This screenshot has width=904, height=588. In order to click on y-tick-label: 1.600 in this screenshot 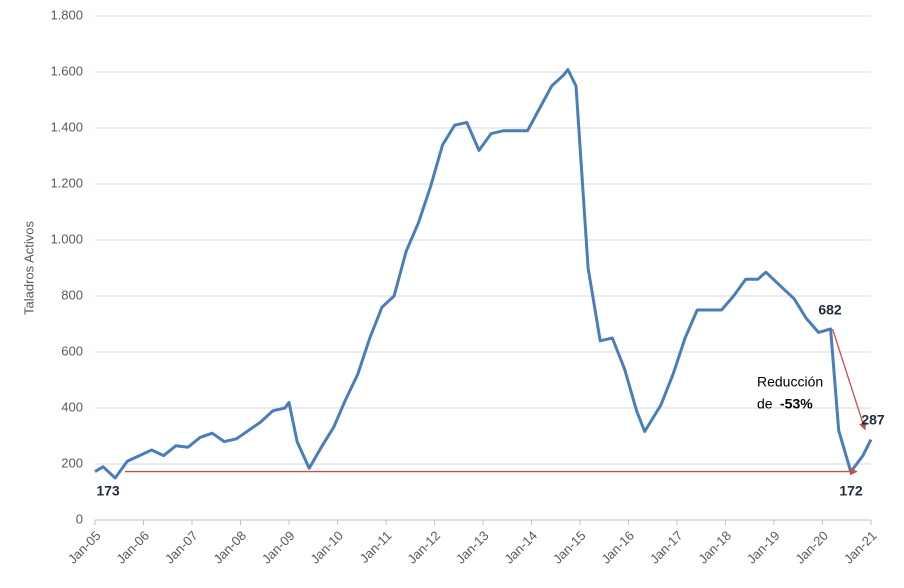, I will do `click(66, 70)`.